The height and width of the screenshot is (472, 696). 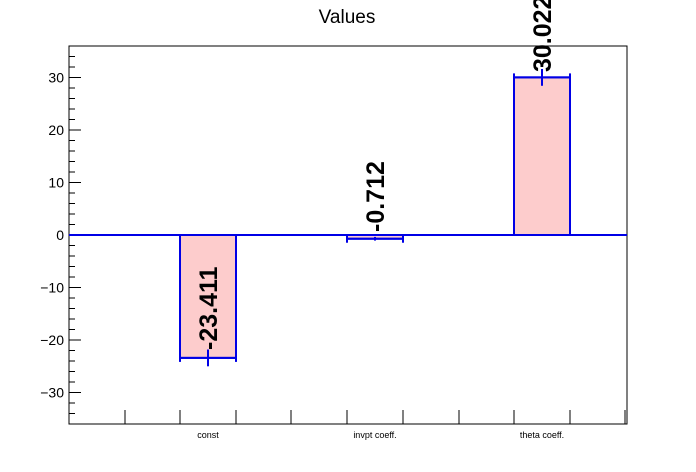 I want to click on y-tick-label: 30, so click(x=56, y=78).